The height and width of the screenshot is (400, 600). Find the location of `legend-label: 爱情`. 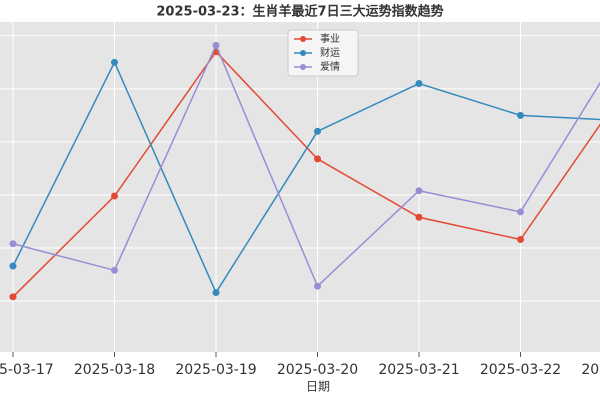

legend-label: 爱情 is located at coordinates (330, 66).